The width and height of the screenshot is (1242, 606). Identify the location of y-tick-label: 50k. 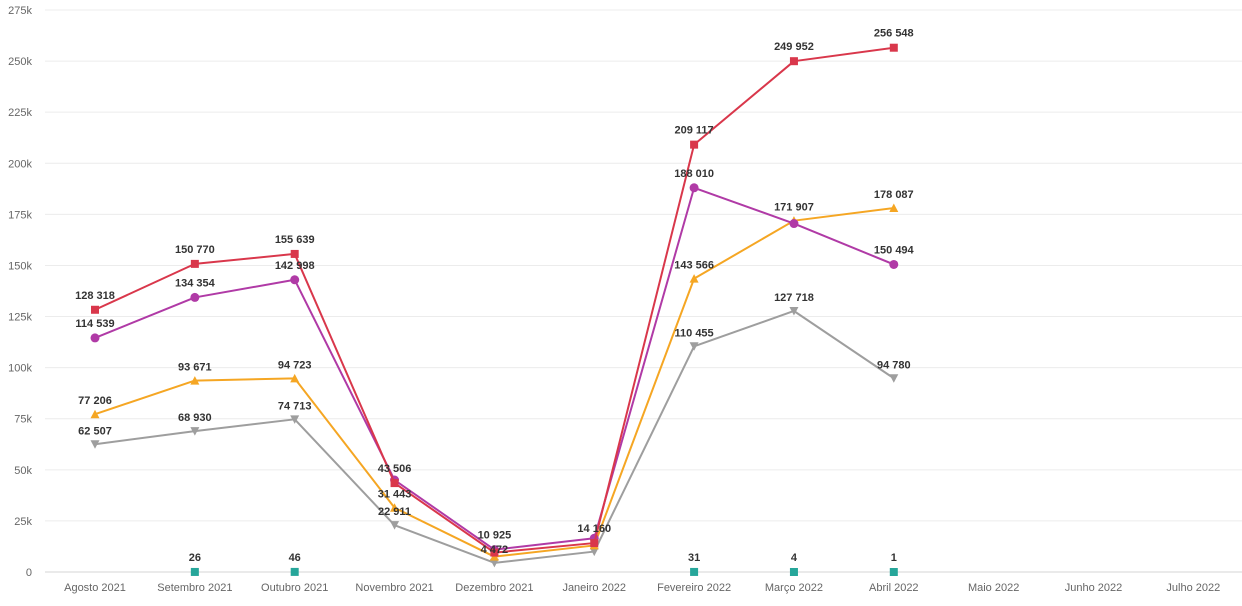
(23, 471).